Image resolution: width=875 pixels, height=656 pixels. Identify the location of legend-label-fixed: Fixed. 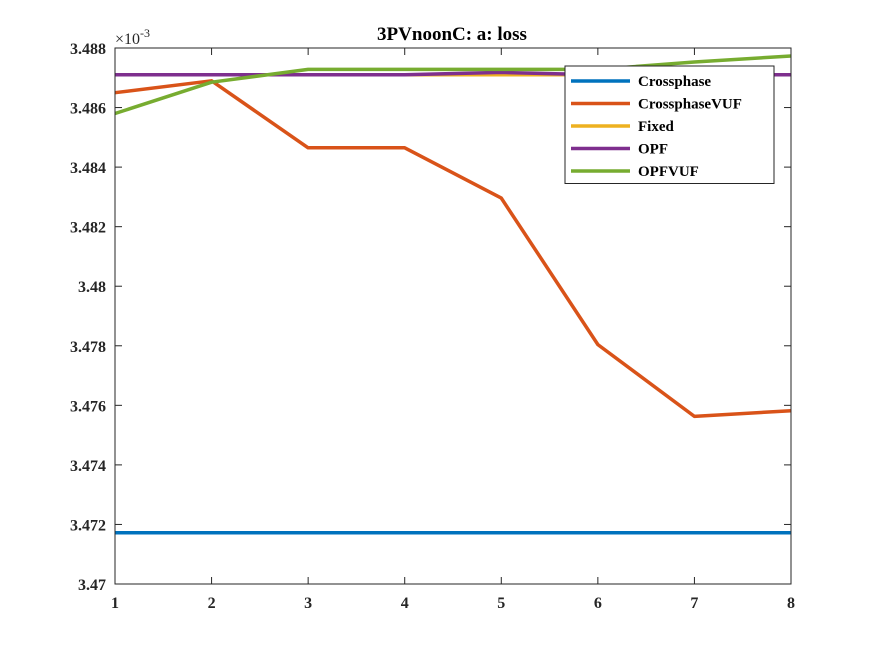
(656, 127).